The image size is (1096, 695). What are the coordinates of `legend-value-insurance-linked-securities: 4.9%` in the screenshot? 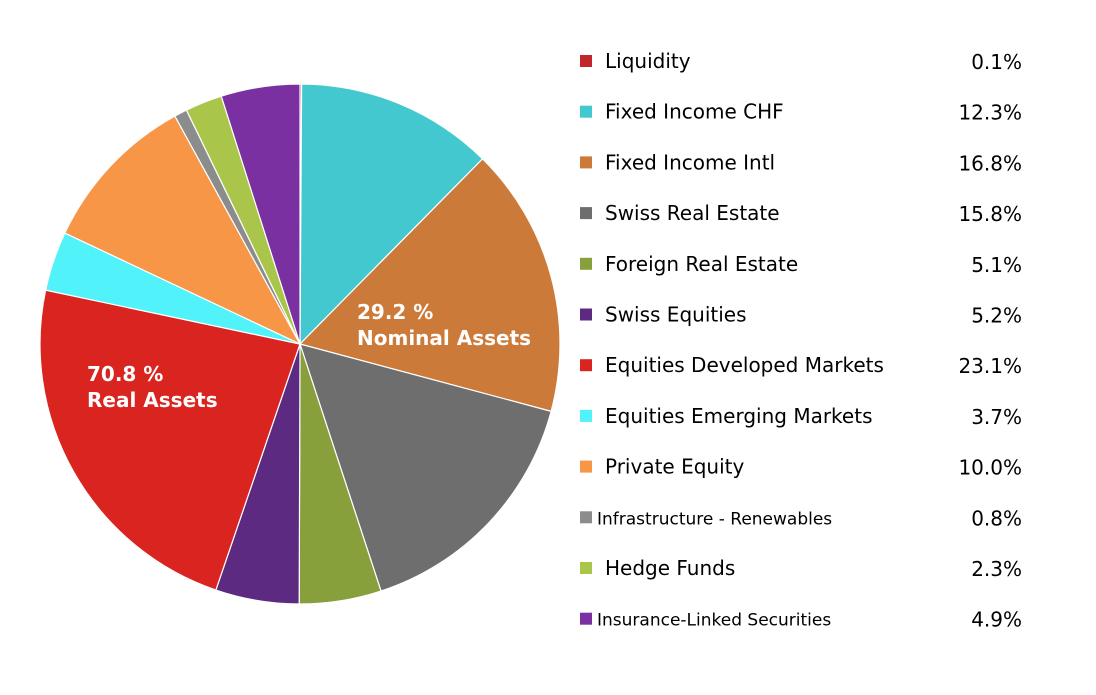 It's located at (996, 620).